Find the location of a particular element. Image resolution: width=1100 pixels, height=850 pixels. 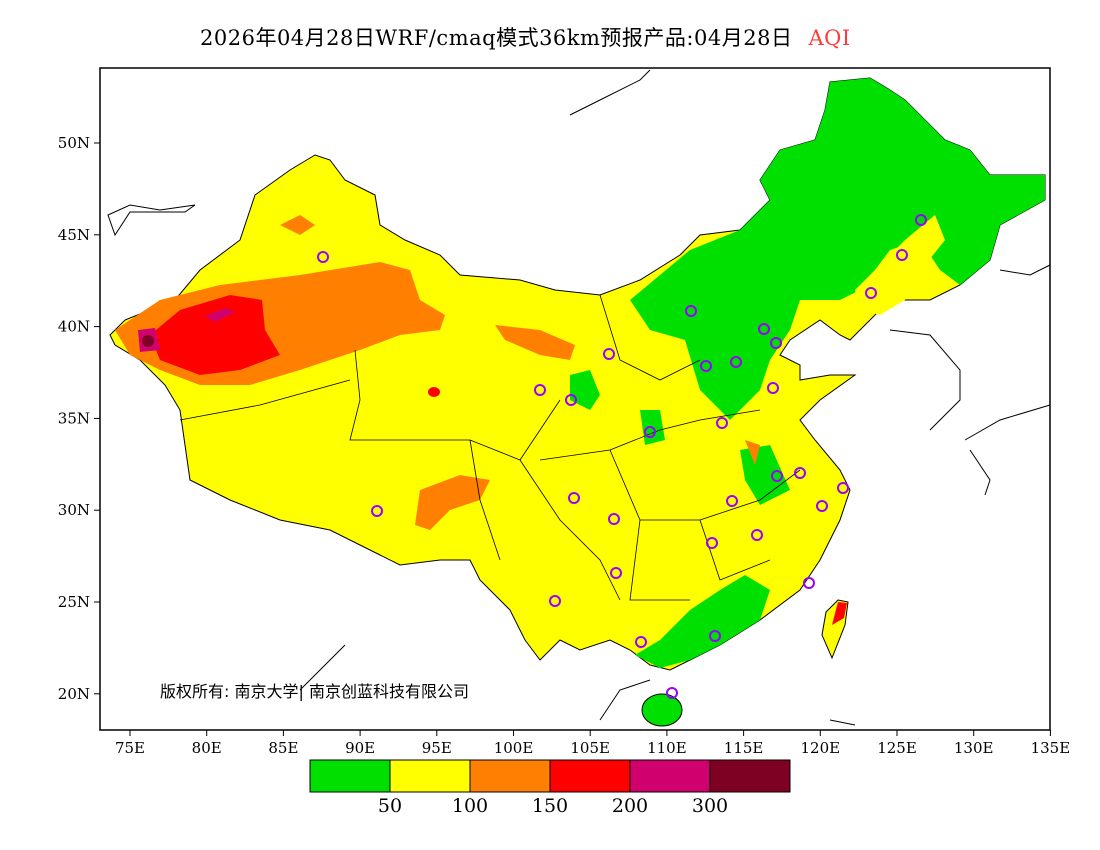

lon-tick-label: 85E is located at coordinates (283, 748).